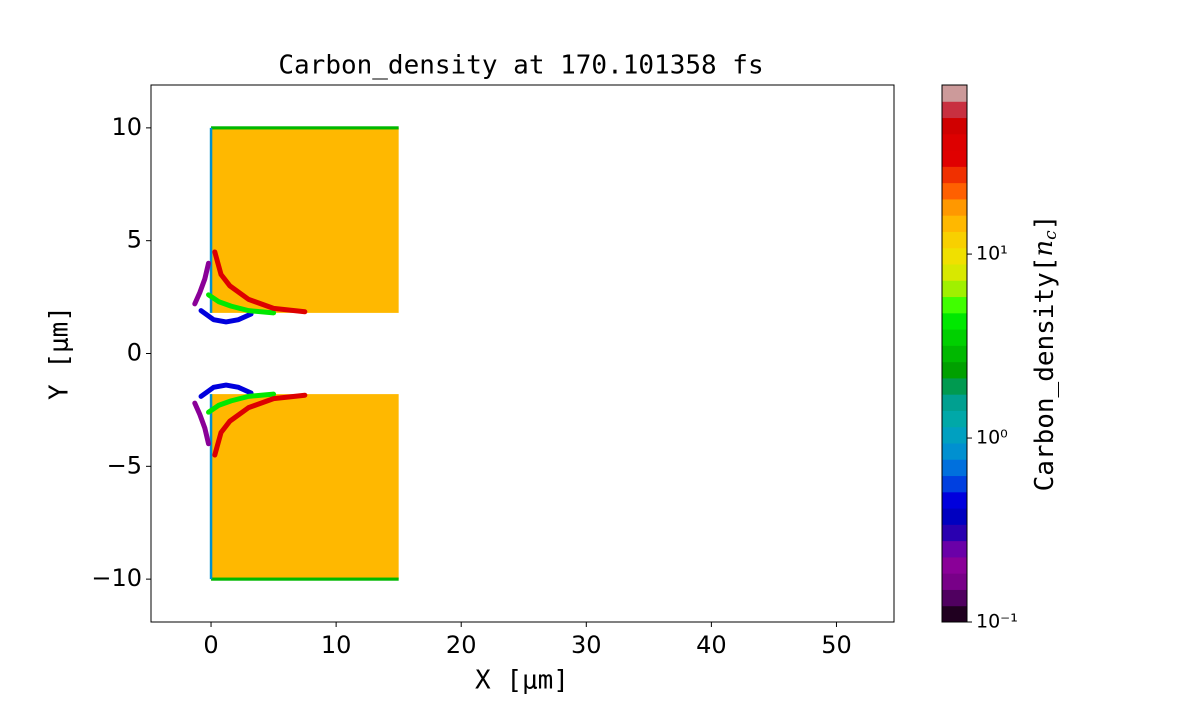 Image resolution: width=1200 pixels, height=704 pixels. I want to click on colorbar-label-symbol: n, so click(1044, 248).